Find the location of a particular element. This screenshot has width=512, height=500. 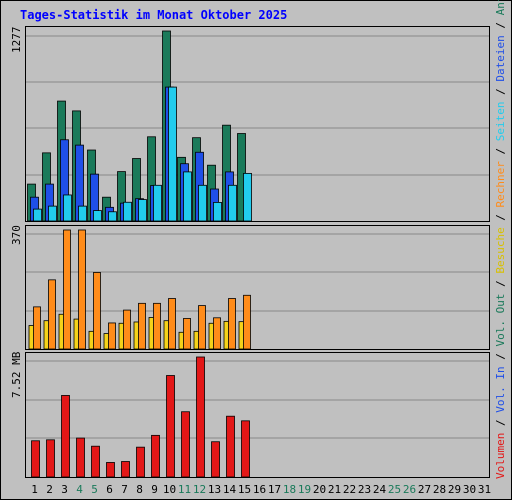

x-tick-label: 10 is located at coordinates (169, 489).